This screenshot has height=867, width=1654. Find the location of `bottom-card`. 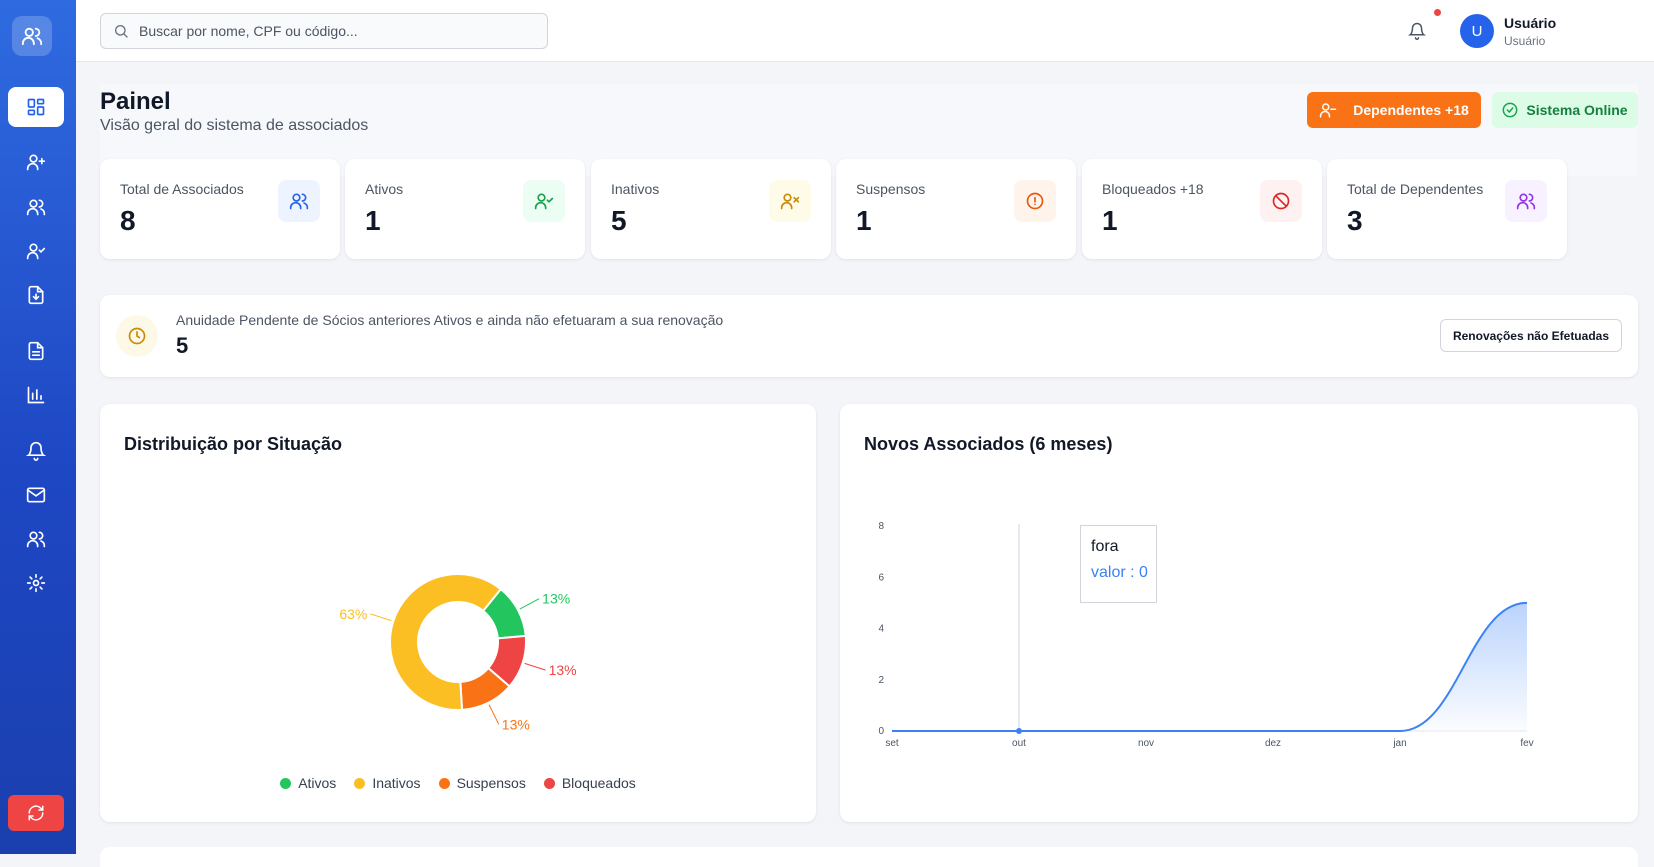

bottom-card is located at coordinates (869, 857).